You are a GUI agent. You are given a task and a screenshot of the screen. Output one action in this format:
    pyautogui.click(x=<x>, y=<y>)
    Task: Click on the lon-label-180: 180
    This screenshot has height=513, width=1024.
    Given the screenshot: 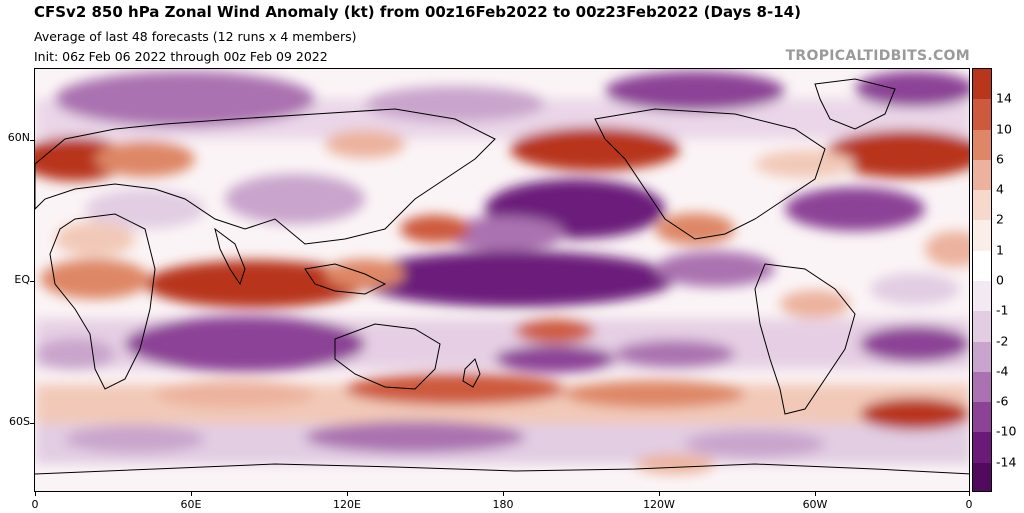 What is the action you would take?
    pyautogui.click(x=503, y=504)
    